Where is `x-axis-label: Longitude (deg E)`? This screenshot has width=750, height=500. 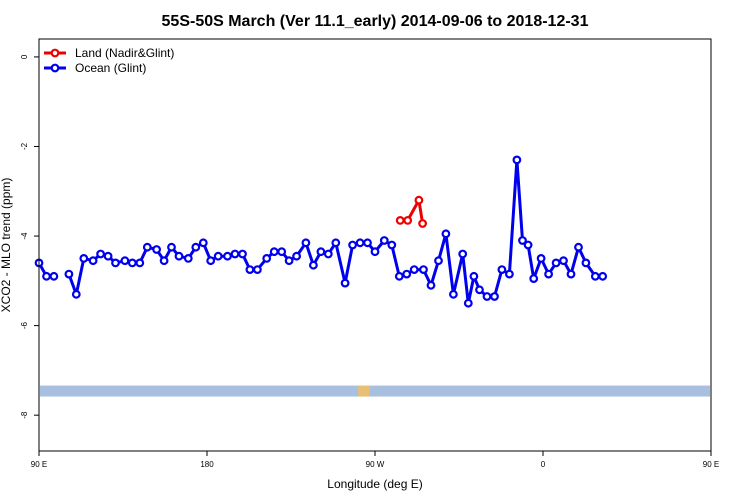
x-axis-label: Longitude (deg E) is located at coordinates (374, 484).